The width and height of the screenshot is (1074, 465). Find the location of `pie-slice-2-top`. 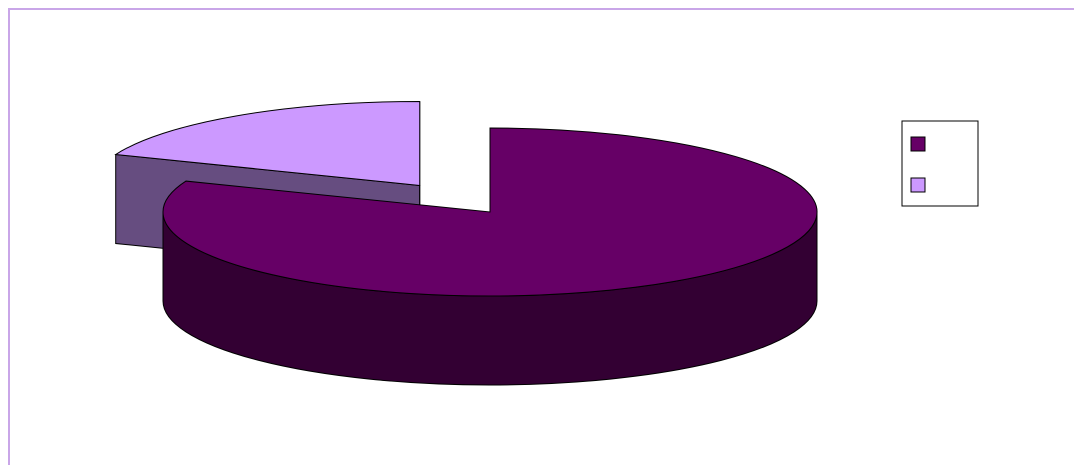

pie-slice-2-top is located at coordinates (267, 143).